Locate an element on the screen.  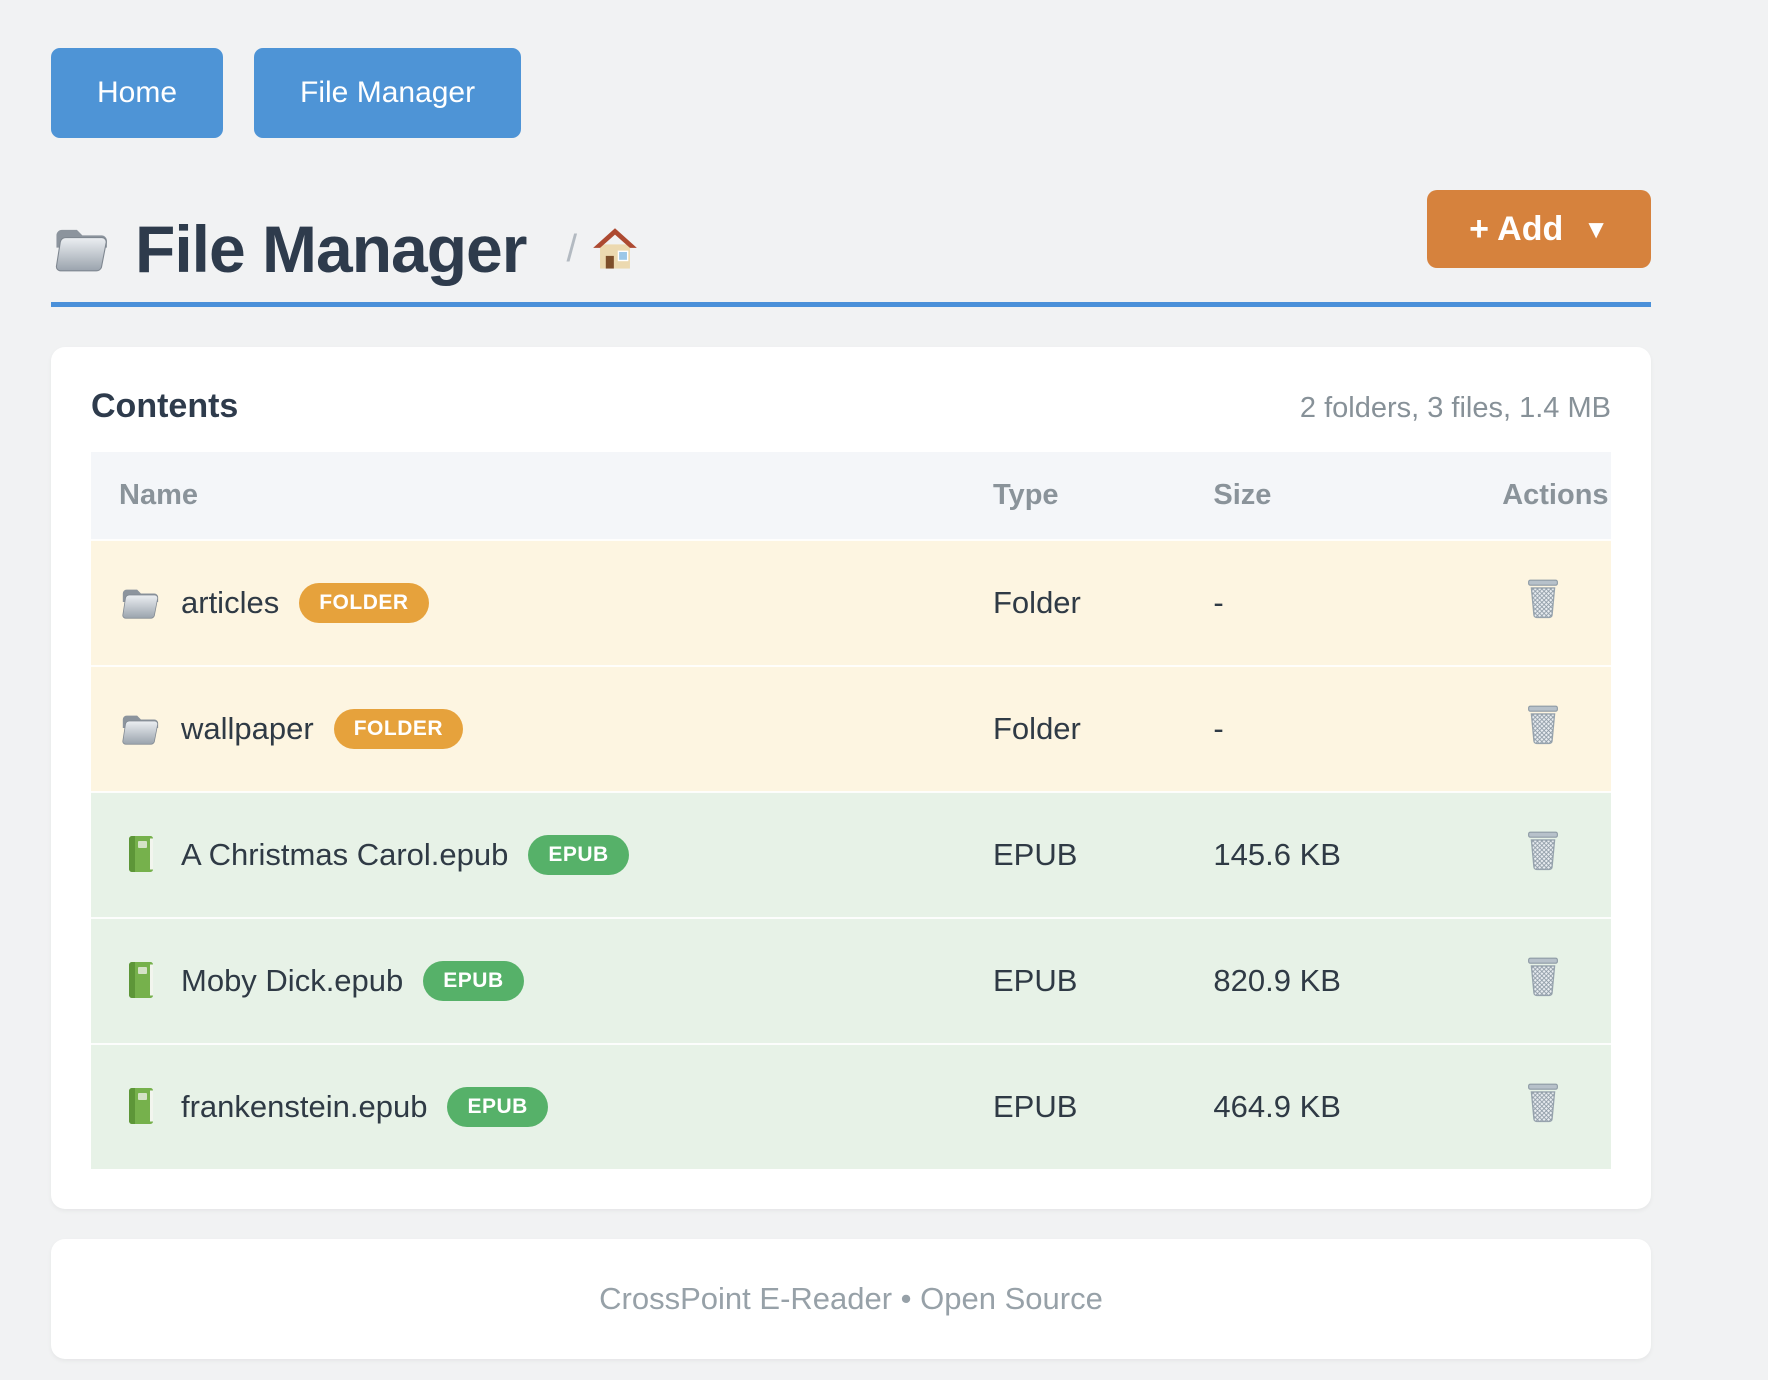
table-header-row: Name Type Size Actions is located at coordinates (851, 496).